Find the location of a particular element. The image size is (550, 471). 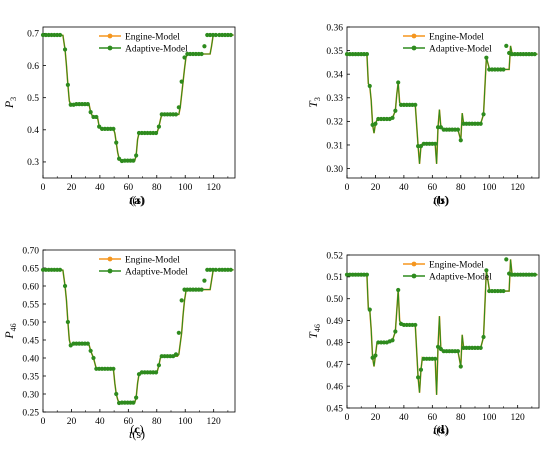

x-axis-label: t(s) is located at coordinates (137, 434).